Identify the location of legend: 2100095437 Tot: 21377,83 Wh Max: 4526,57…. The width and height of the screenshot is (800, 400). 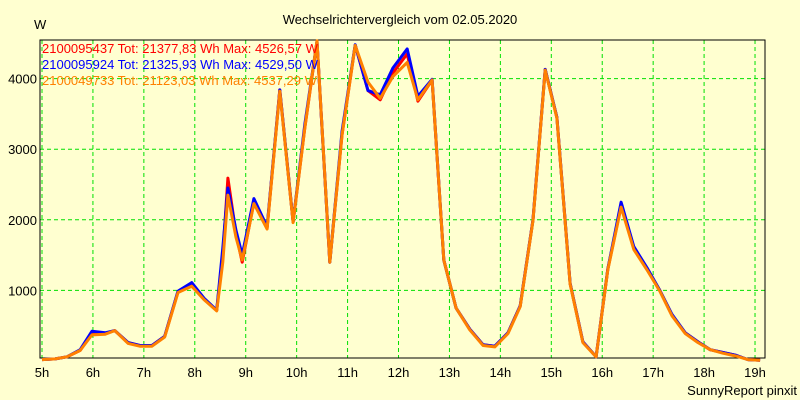
(180, 64).